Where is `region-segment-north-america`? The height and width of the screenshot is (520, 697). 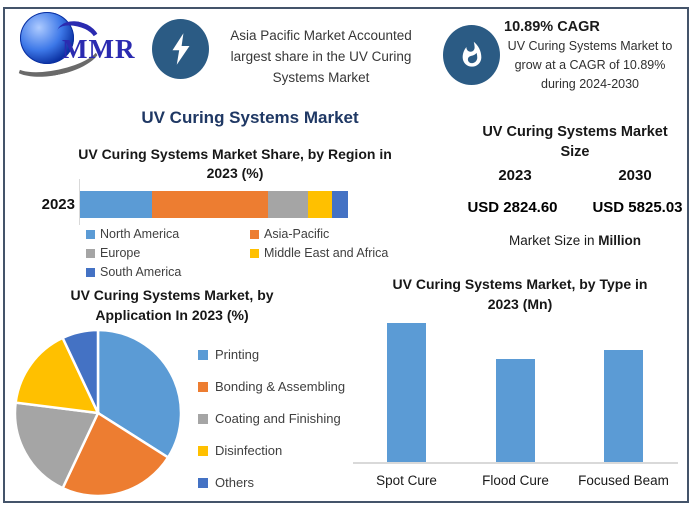 region-segment-north-america is located at coordinates (116, 204).